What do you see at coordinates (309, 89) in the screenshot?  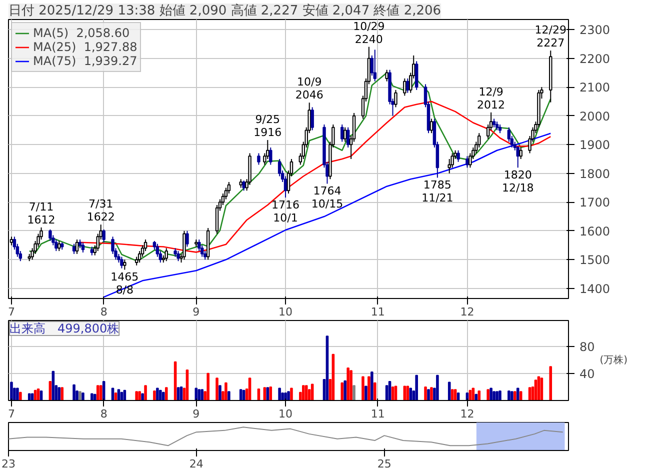 I see `annotation: 10/9 2046` at bounding box center [309, 89].